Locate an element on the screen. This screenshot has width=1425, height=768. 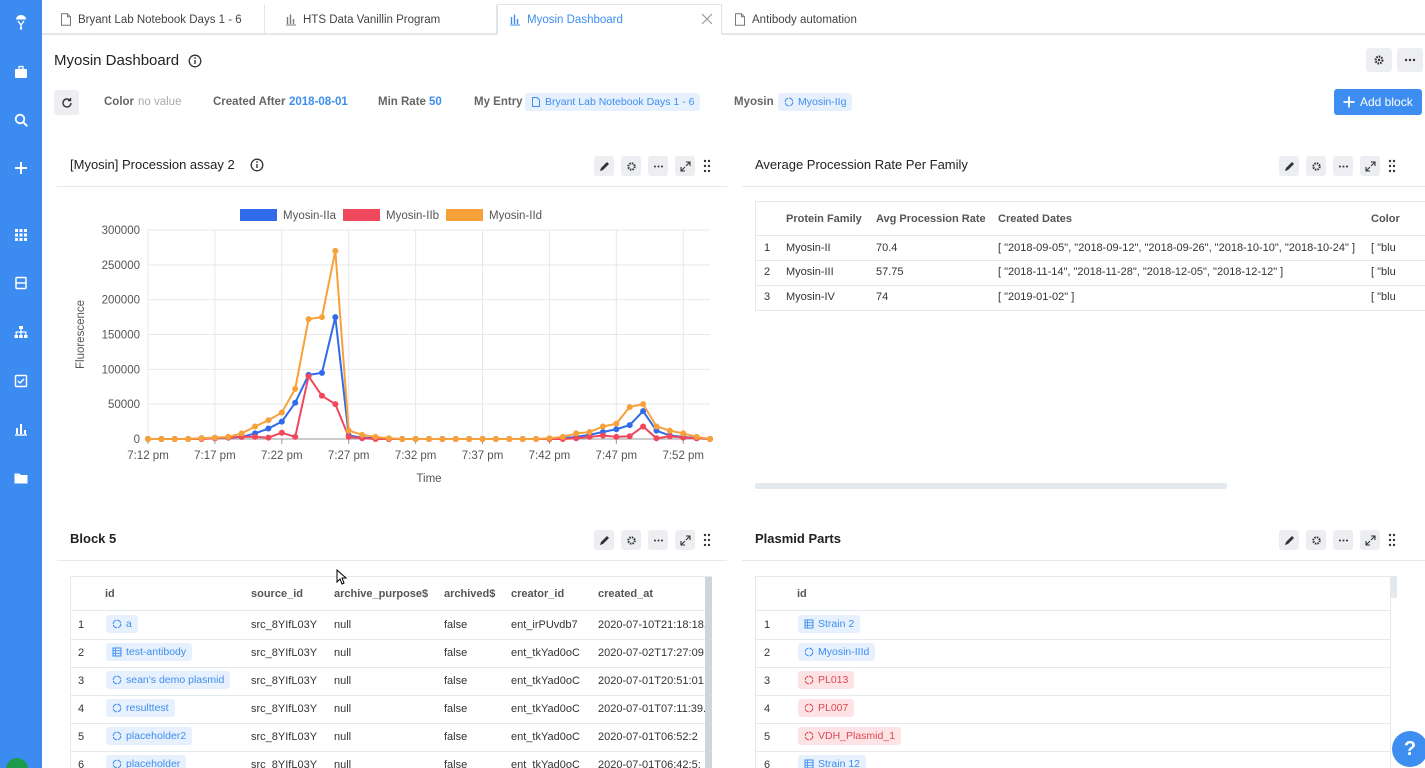
tab-myosin-dashboard: Myosin Dashboard is located at coordinates (609, 19).